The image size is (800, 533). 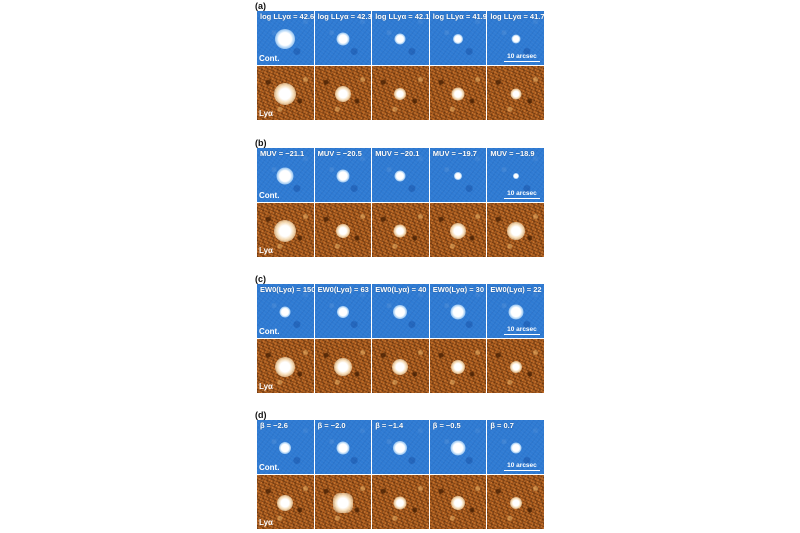 I want to click on tile-label: log LLyα = 41.9, so click(x=459, y=16).